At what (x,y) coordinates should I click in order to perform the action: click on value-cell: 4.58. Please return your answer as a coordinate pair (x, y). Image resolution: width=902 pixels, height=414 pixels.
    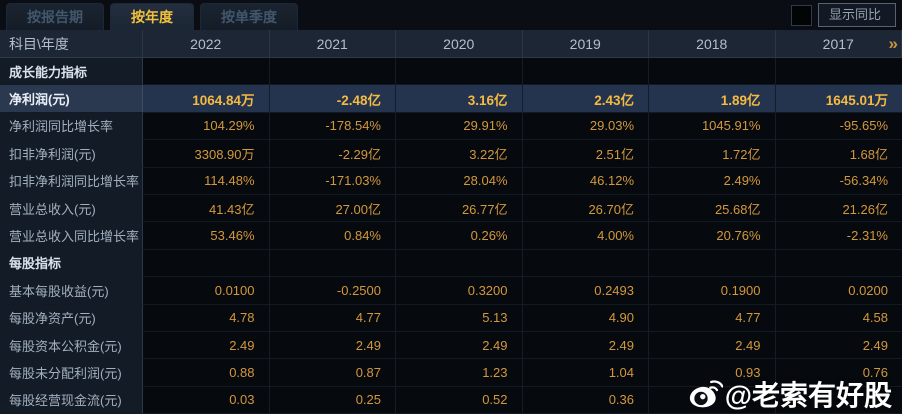
    Looking at the image, I should click on (838, 318).